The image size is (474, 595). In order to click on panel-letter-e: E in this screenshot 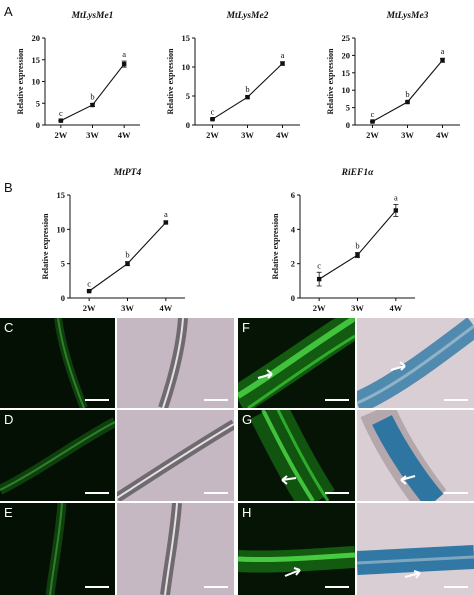, I will do `click(8, 512)`.